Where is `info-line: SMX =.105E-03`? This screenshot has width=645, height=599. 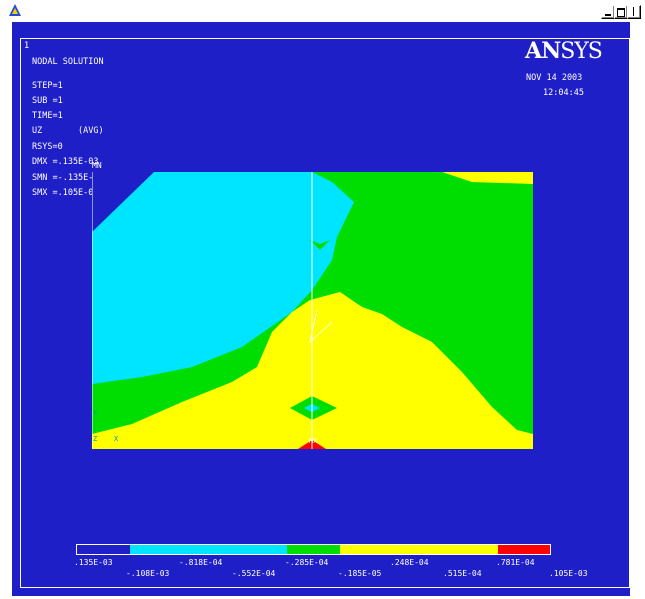
info-line: SMX =.105E-03 is located at coordinates (65, 193).